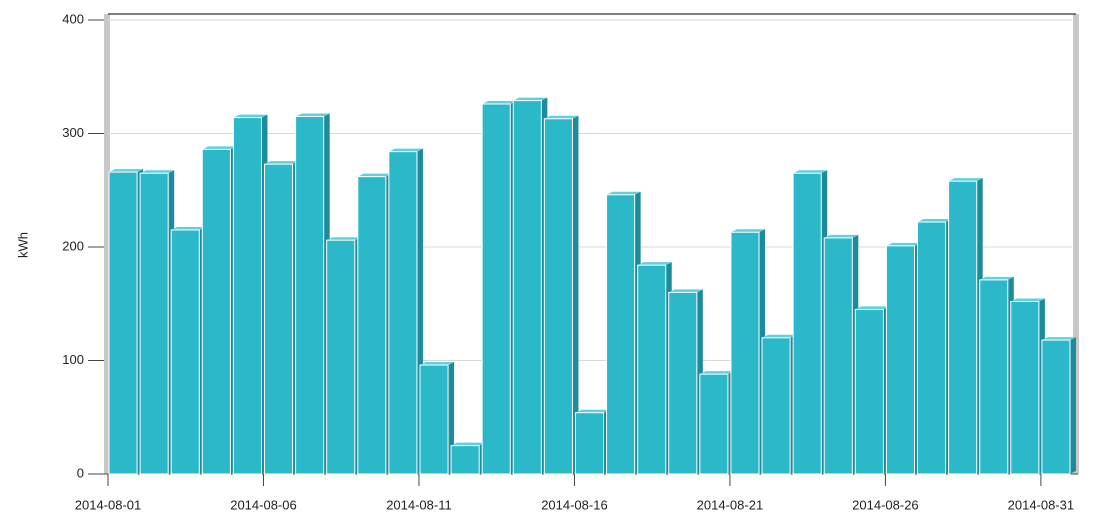  What do you see at coordinates (80, 472) in the screenshot?
I see `y-tick-label: 0` at bounding box center [80, 472].